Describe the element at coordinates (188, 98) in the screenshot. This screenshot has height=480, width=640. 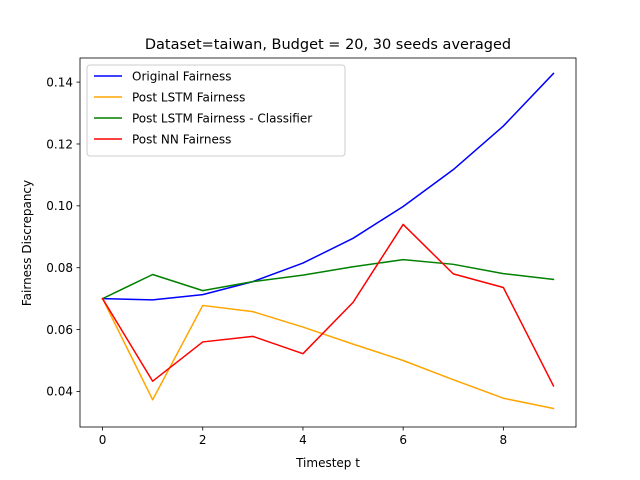
I see `legend-label-1: Post LSTM Fairness` at that location.